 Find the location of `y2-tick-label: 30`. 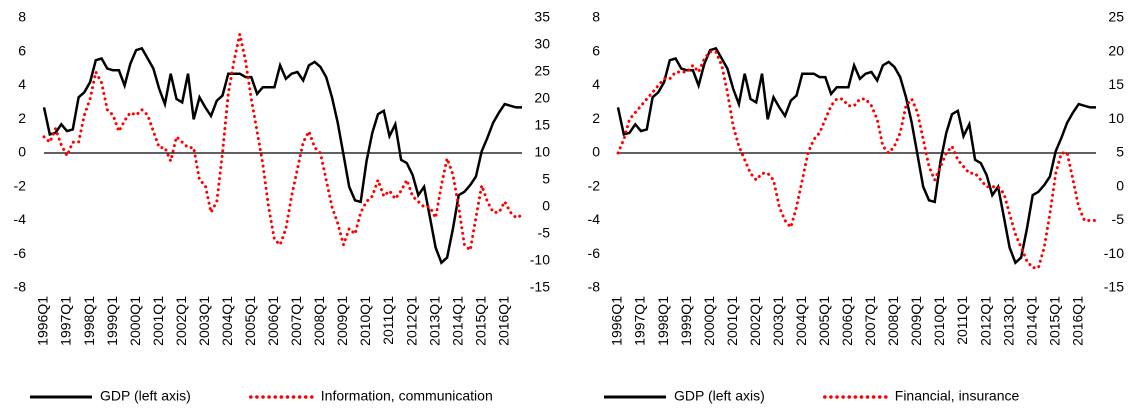

y2-tick-label: 30 is located at coordinates (542, 44).